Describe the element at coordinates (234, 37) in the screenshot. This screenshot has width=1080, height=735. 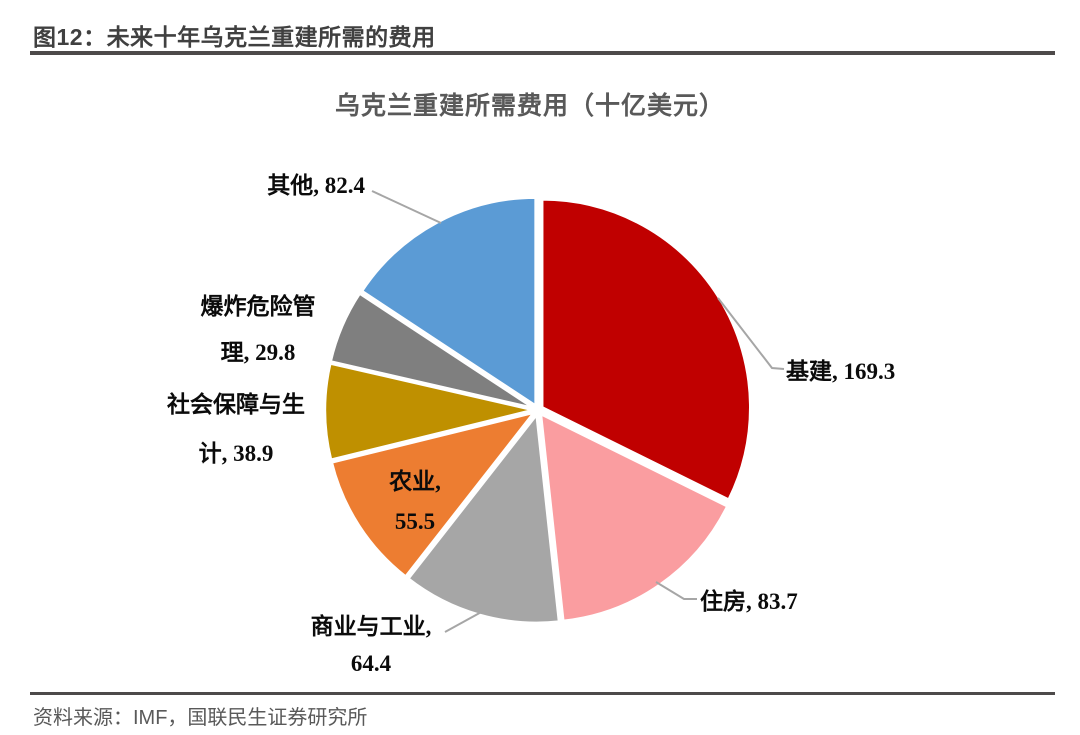
I see `figure-title: 图12：未来十年乌克兰重建所需的费用` at that location.